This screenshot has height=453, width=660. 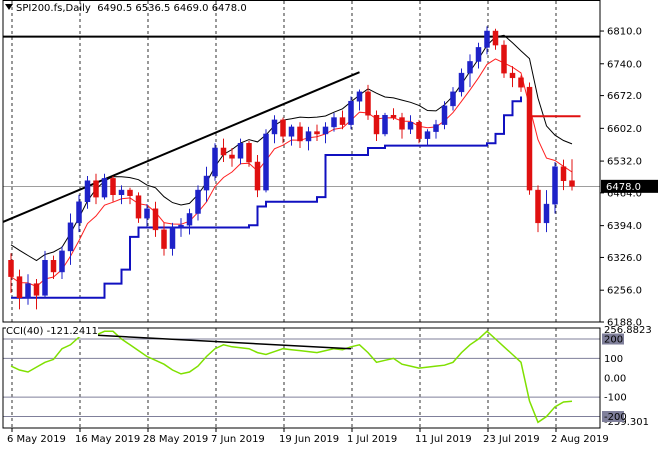 I want to click on y-tick-label: 6810.0, so click(x=624, y=32).